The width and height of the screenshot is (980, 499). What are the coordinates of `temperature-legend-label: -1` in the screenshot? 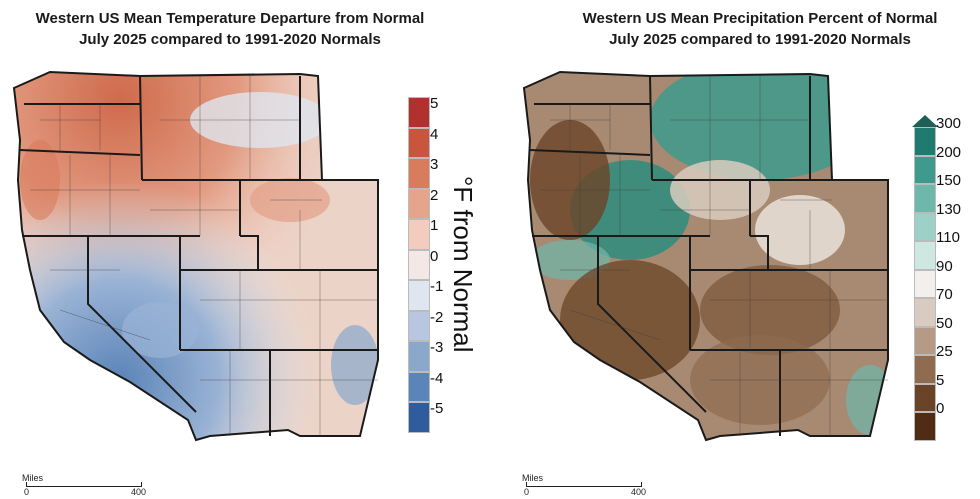 It's located at (437, 287).